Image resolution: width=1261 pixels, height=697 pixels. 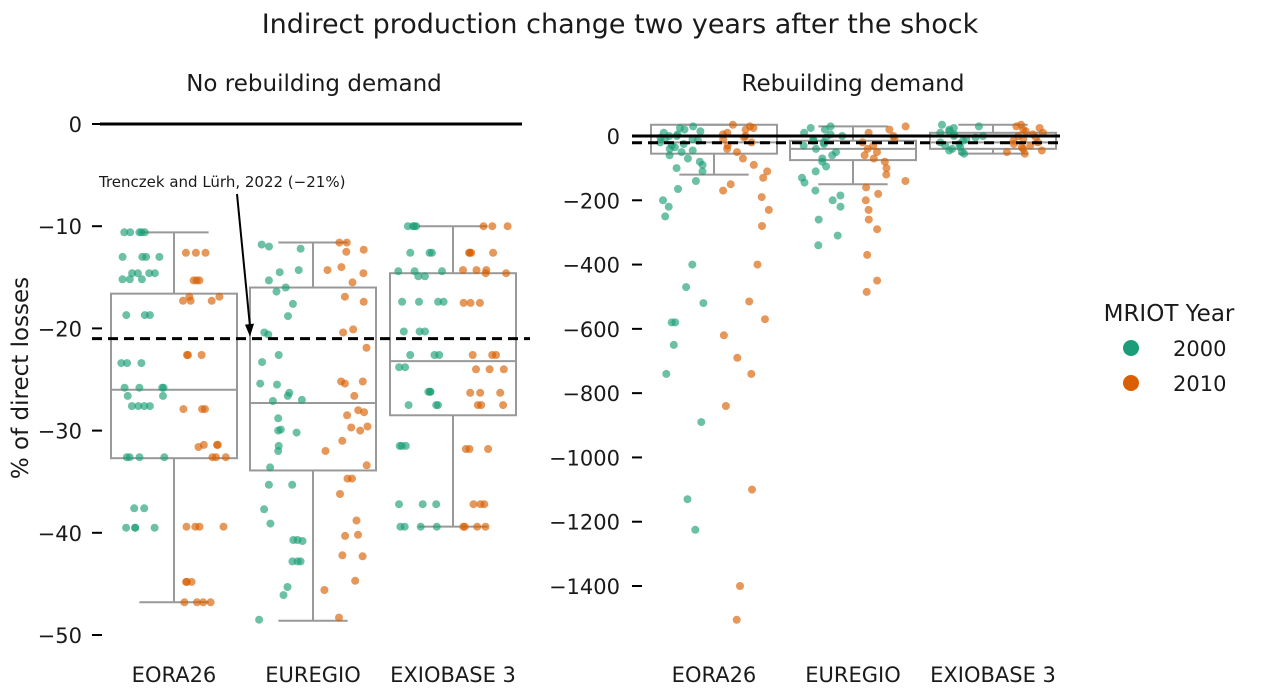 I want to click on x-tick-label: EXIOBASE 3, so click(x=453, y=675).